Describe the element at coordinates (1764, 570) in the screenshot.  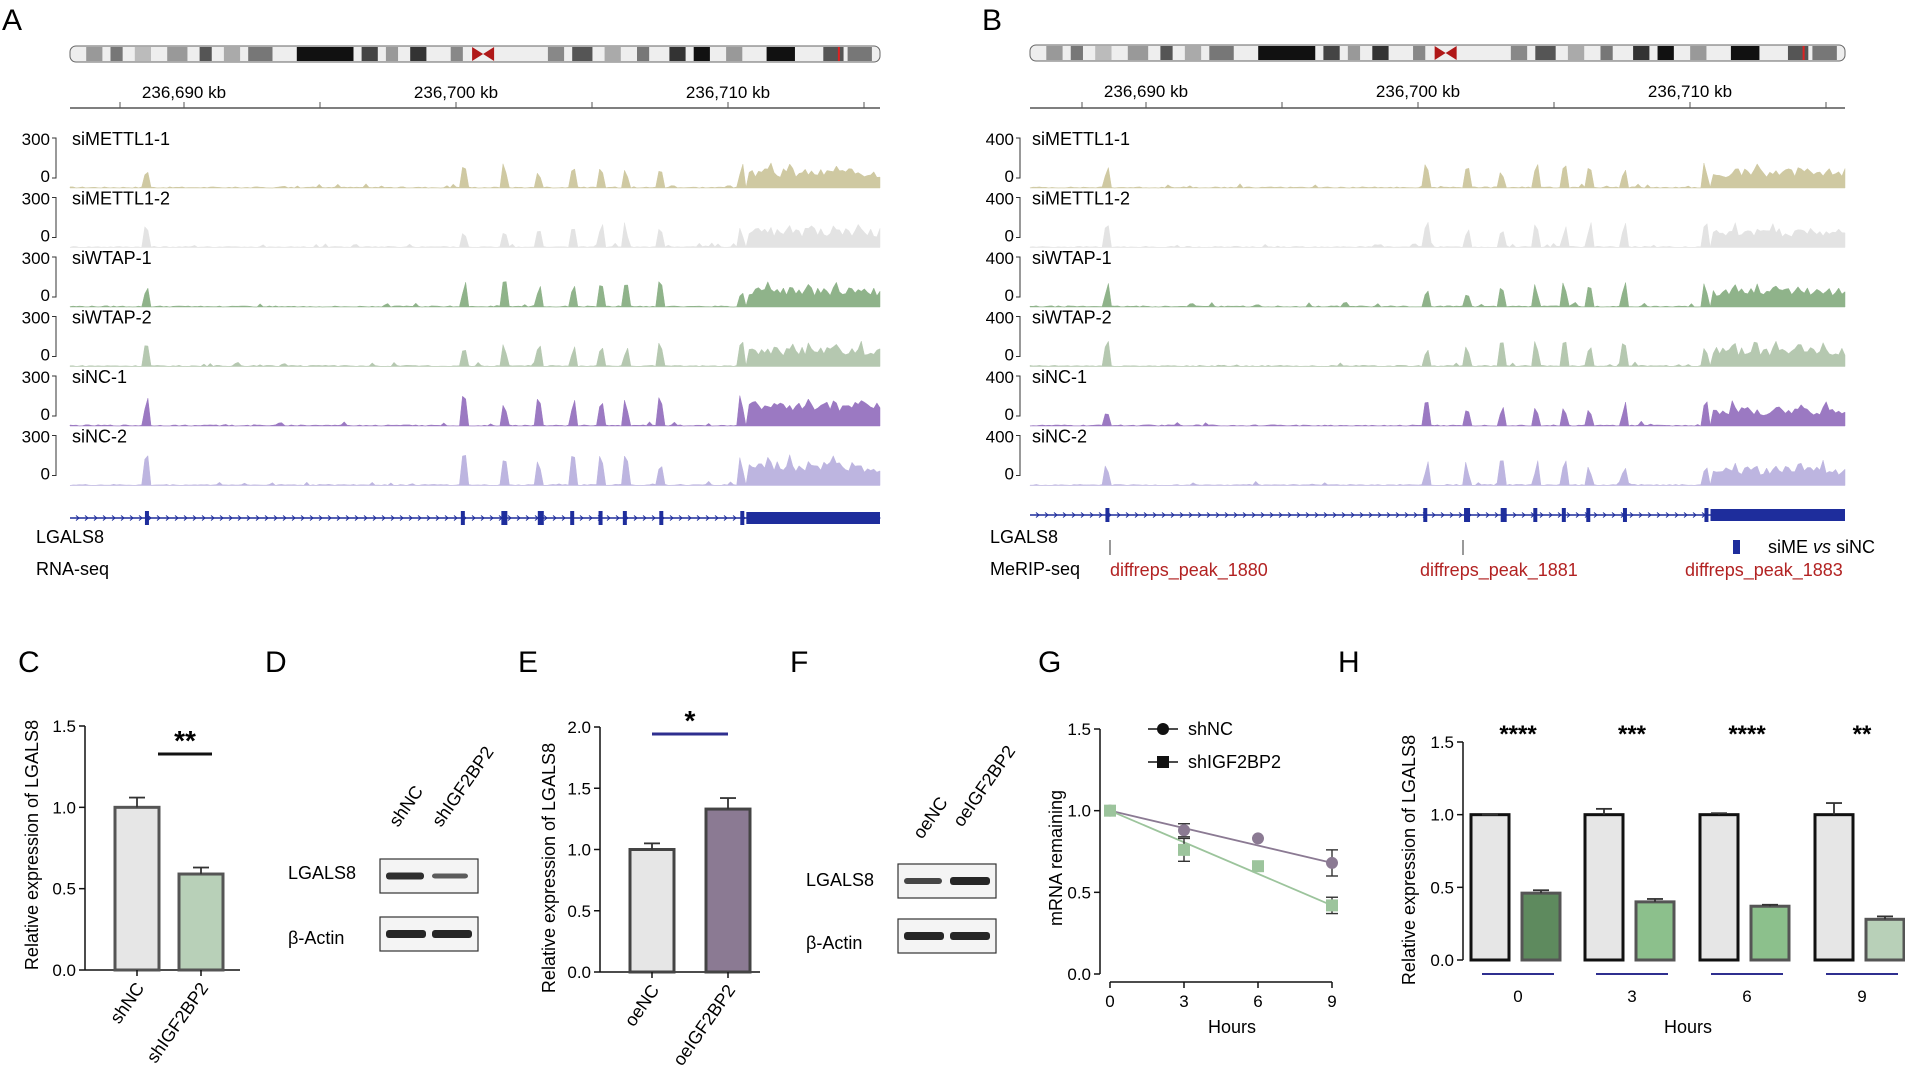
I see `peak-label: diffreps_peak_1883` at that location.